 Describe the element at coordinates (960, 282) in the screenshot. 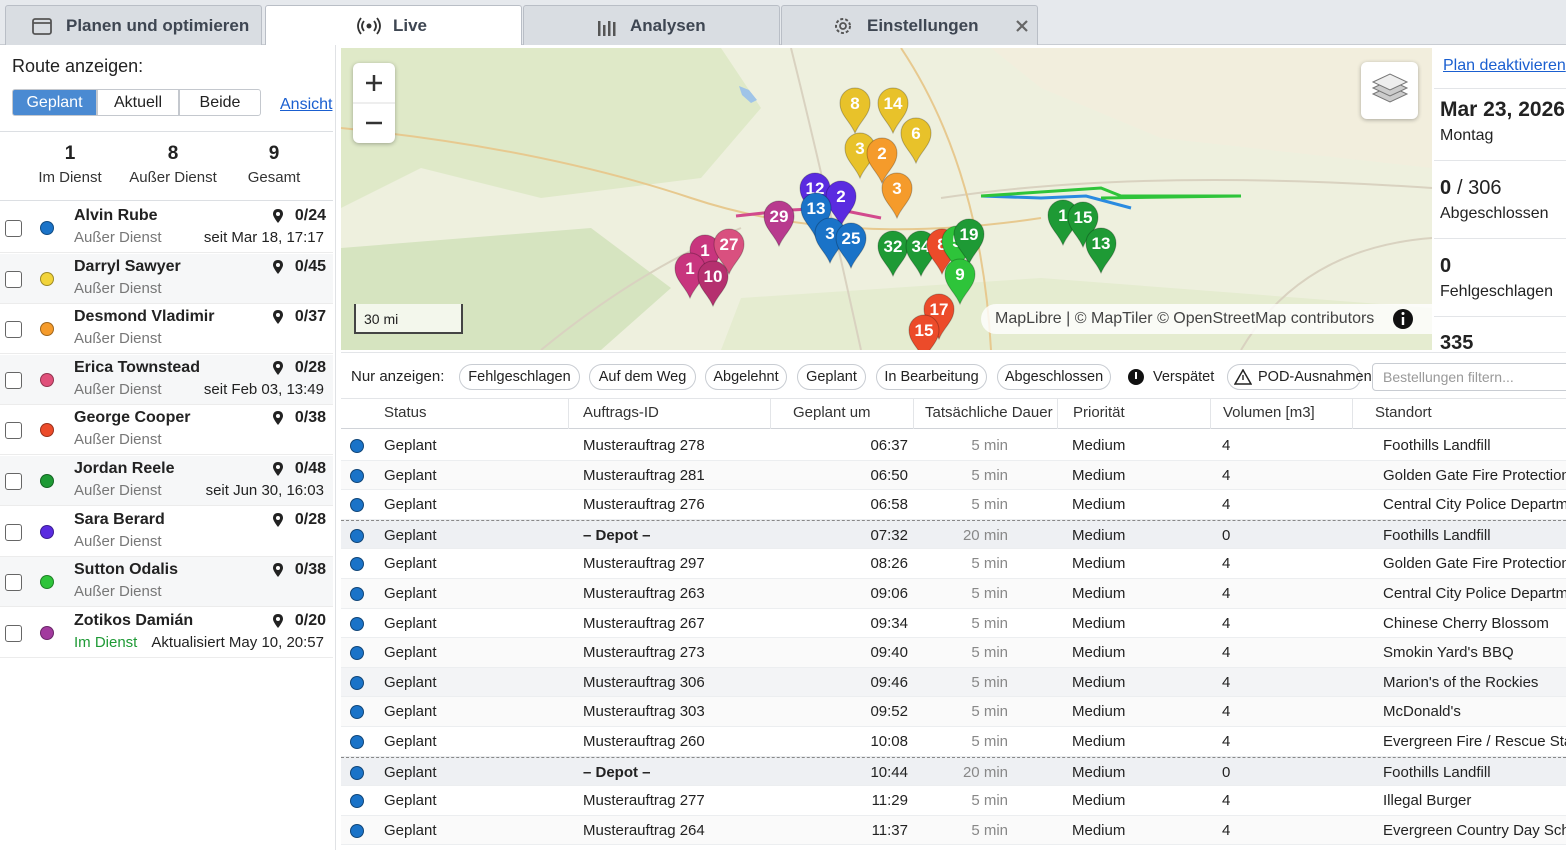

I see `map-marker: 9` at that location.